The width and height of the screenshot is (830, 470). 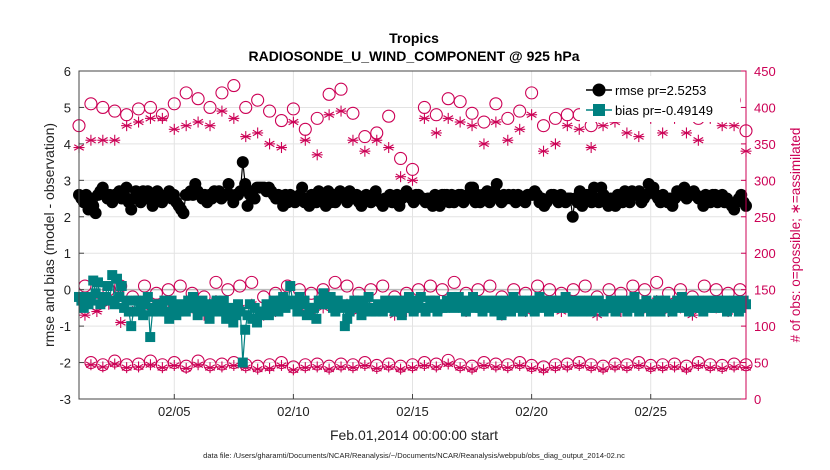 What do you see at coordinates (67, 71) in the screenshot?
I see `y-tick-label-left: 6` at bounding box center [67, 71].